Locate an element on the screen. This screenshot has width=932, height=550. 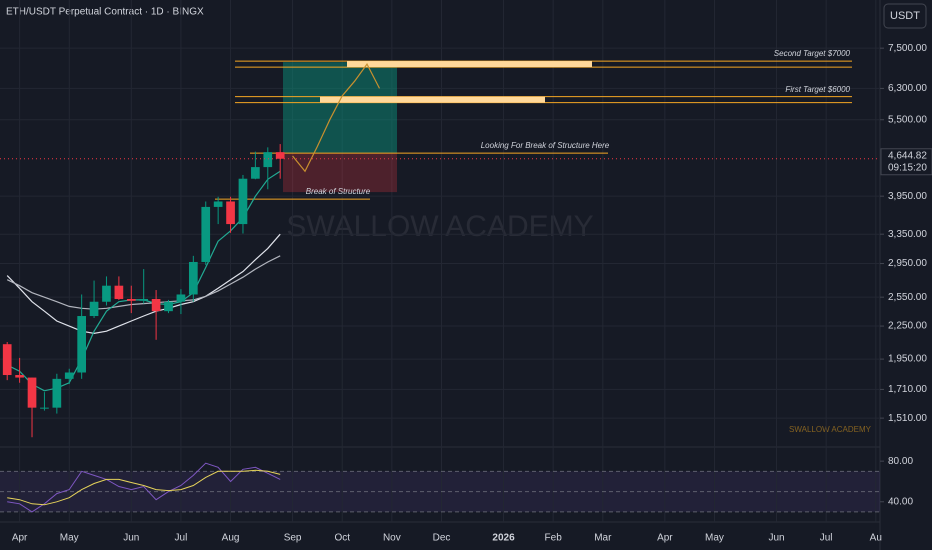
countdown: 09:15:20 is located at coordinates (907, 167).